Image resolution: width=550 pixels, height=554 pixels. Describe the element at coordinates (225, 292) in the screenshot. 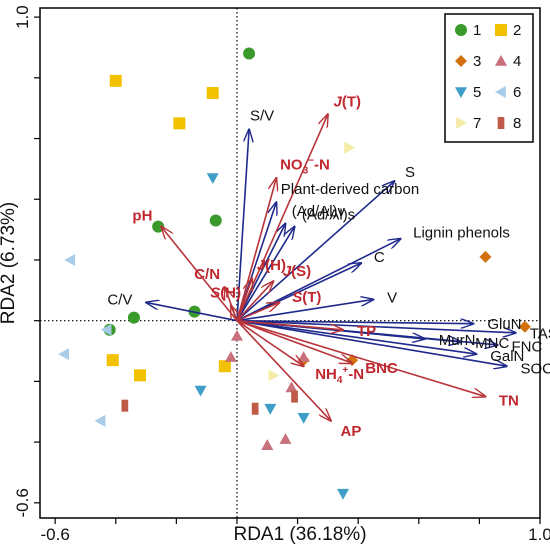

I see `environment-label-s-h: S(H)` at that location.